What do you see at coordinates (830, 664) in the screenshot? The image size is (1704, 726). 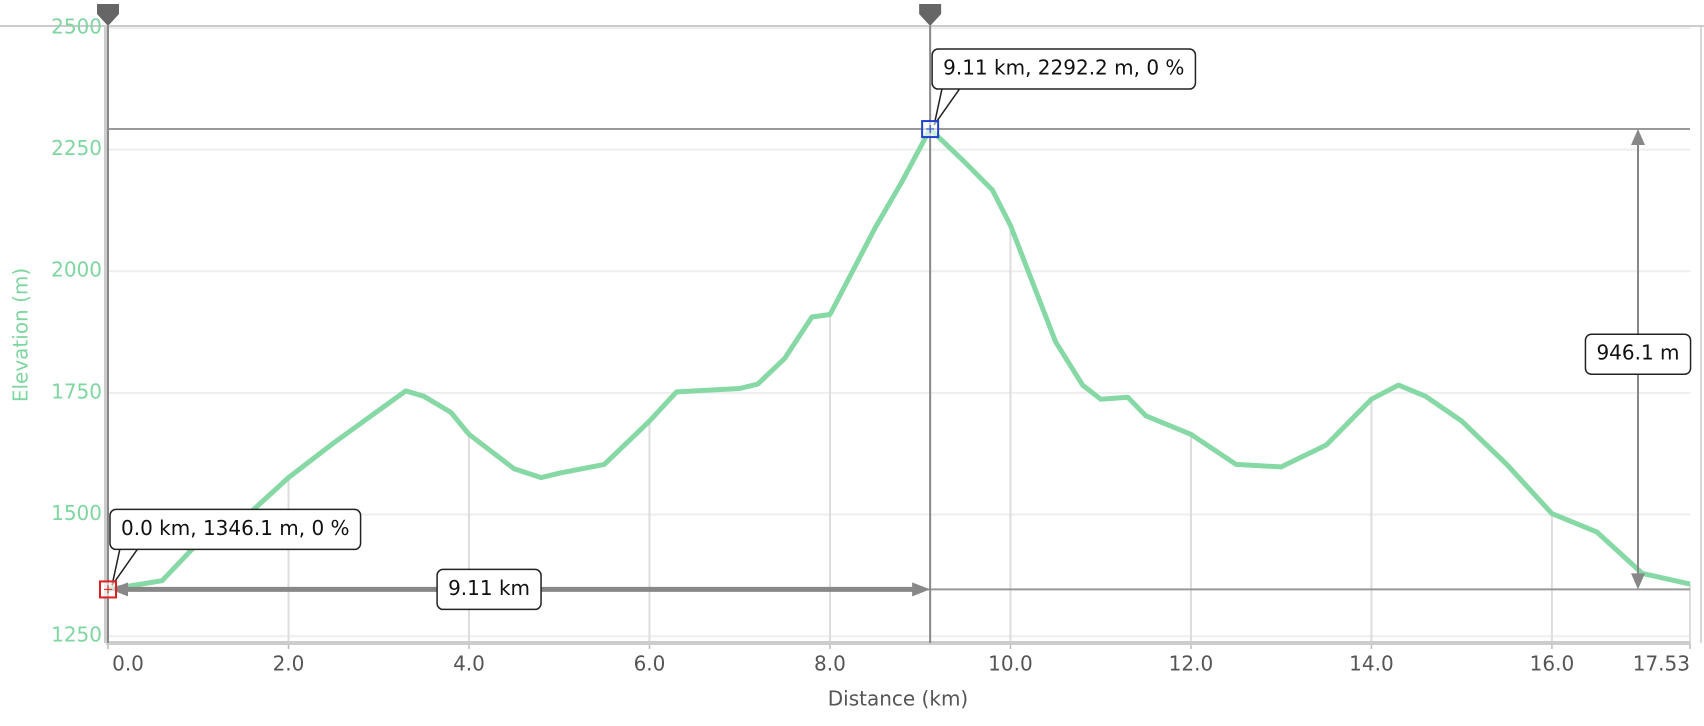 I see `x-tick-label: 8.0` at bounding box center [830, 664].